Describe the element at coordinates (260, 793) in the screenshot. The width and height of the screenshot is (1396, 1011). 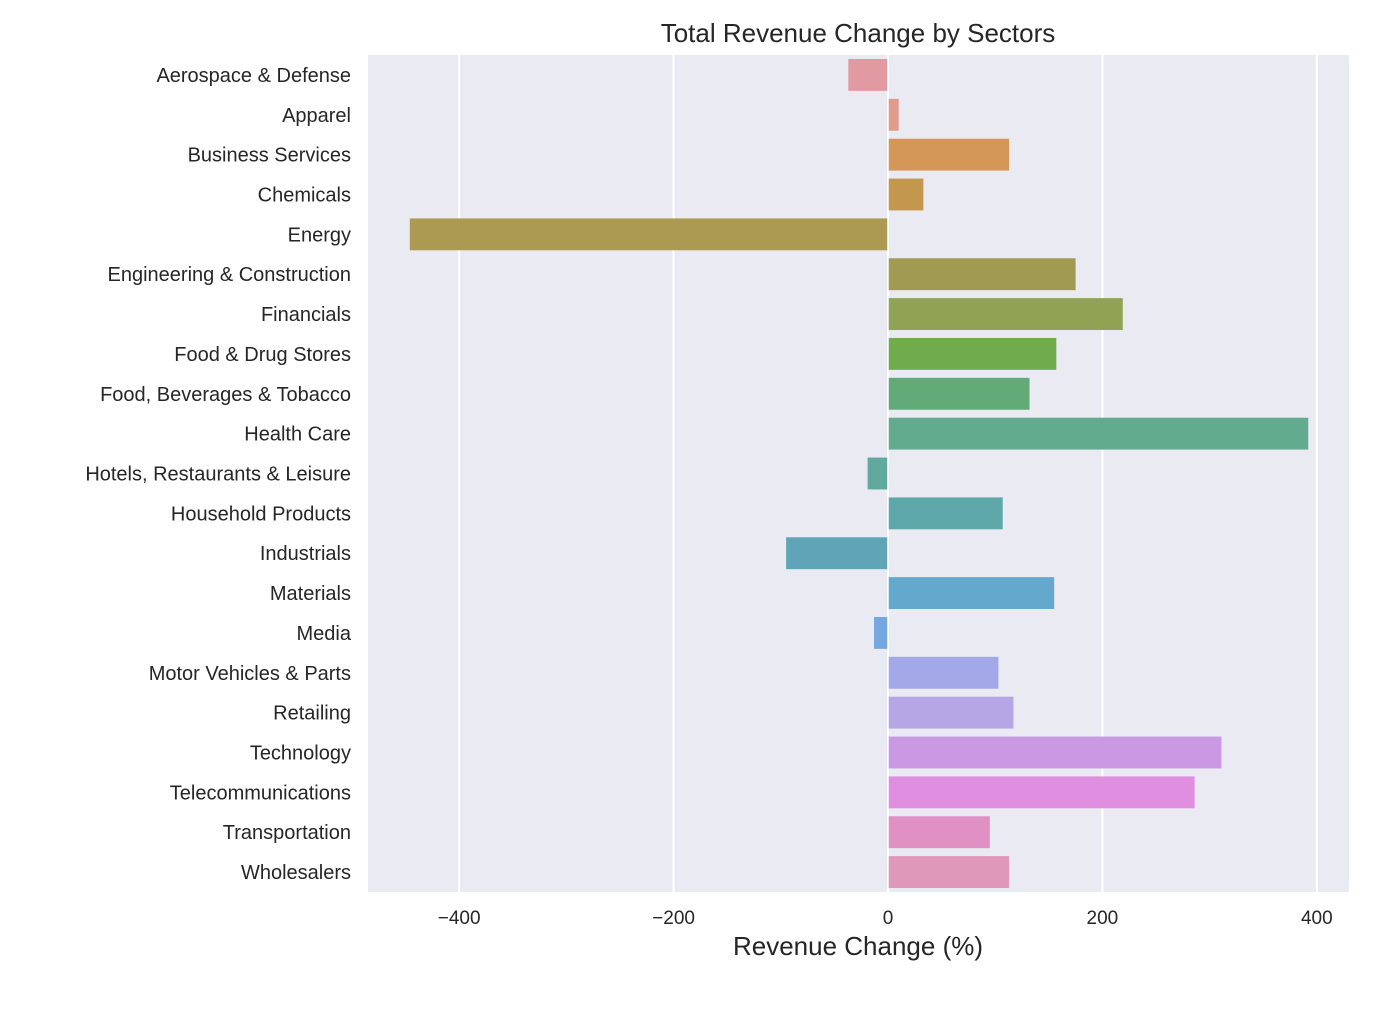
I see `category-label: Telecommunications` at that location.